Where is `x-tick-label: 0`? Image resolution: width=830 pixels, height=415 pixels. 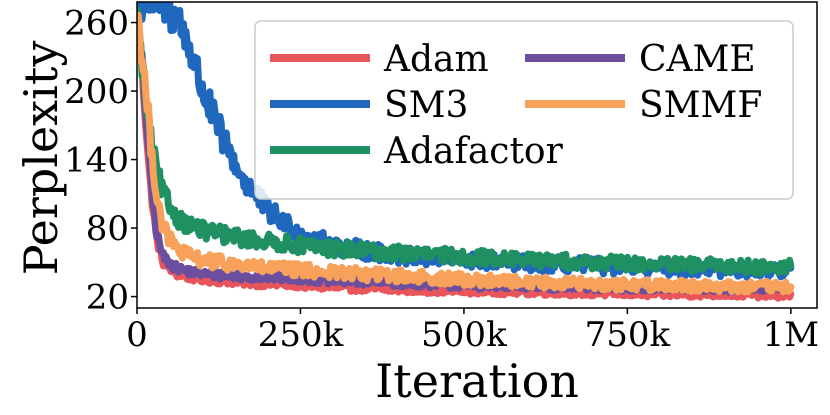
x-tick-label: 0 is located at coordinates (137, 335).